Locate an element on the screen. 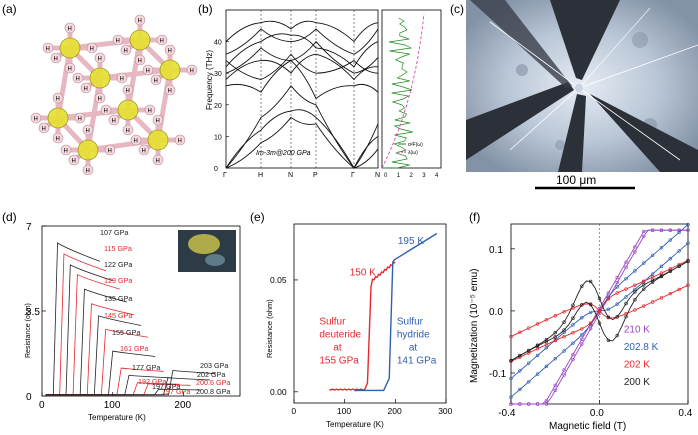 The image size is (698, 435). series-label-f: 210 K is located at coordinates (637, 330).